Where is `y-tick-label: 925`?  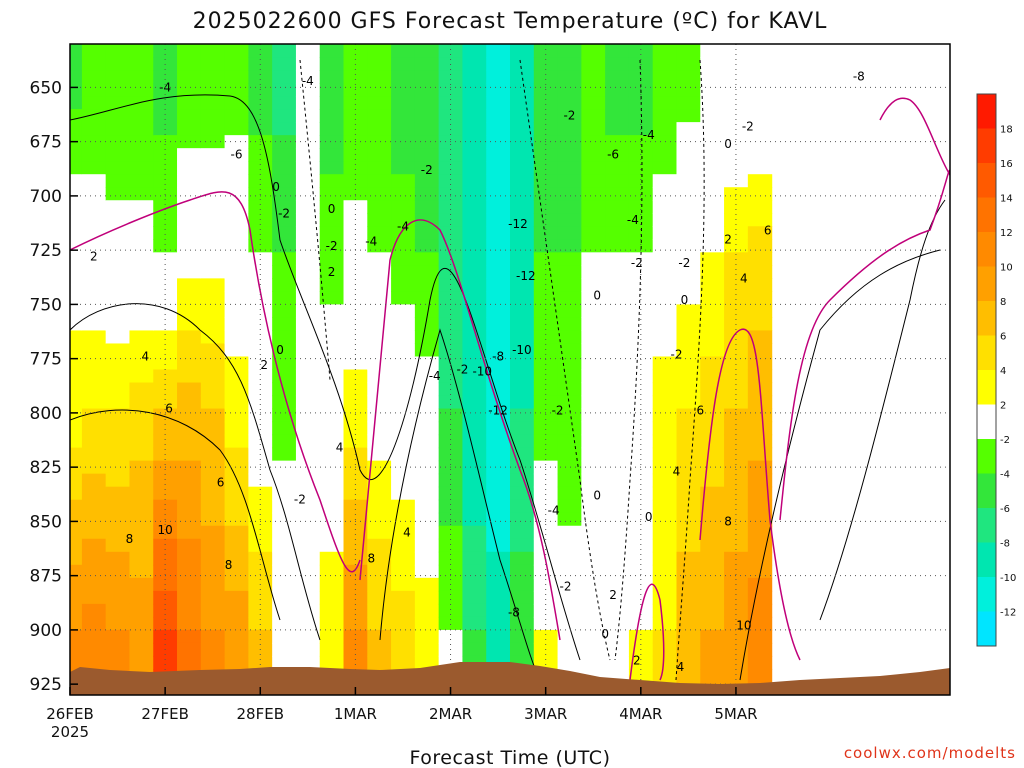 y-tick-label: 925 is located at coordinates (46, 685).